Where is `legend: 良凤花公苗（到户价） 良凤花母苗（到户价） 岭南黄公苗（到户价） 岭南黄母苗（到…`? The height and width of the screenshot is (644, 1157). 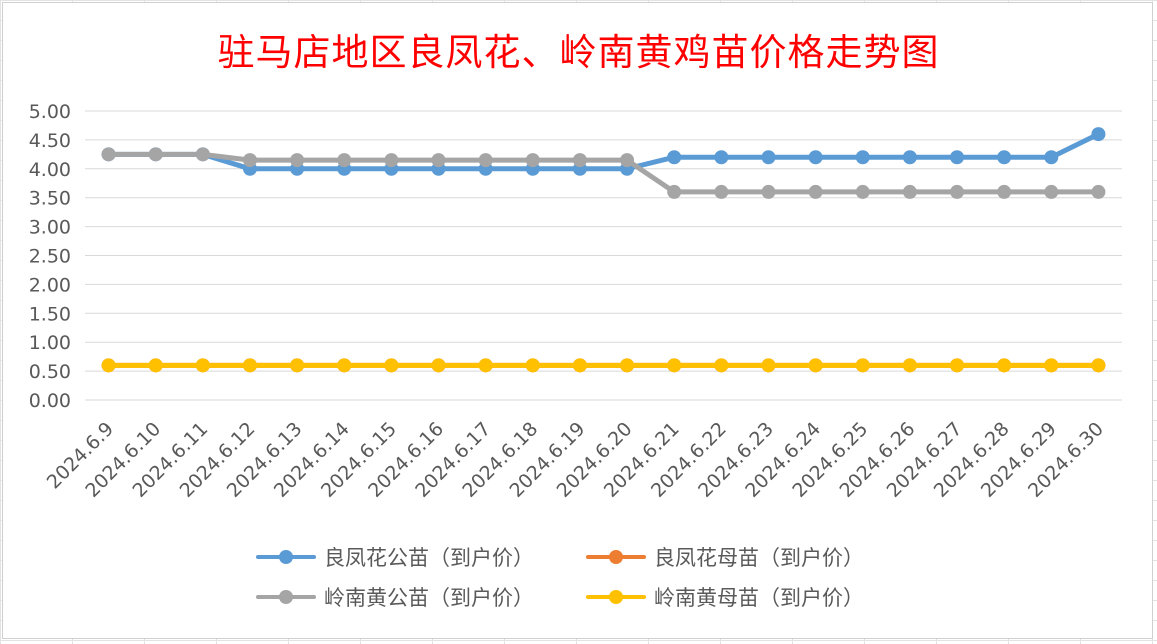 legend: 良凤花公苗（到户价） 良凤花母苗（到户价） 岭南黄公苗（到户价） 岭南黄母苗（到… is located at coordinates (596, 577).